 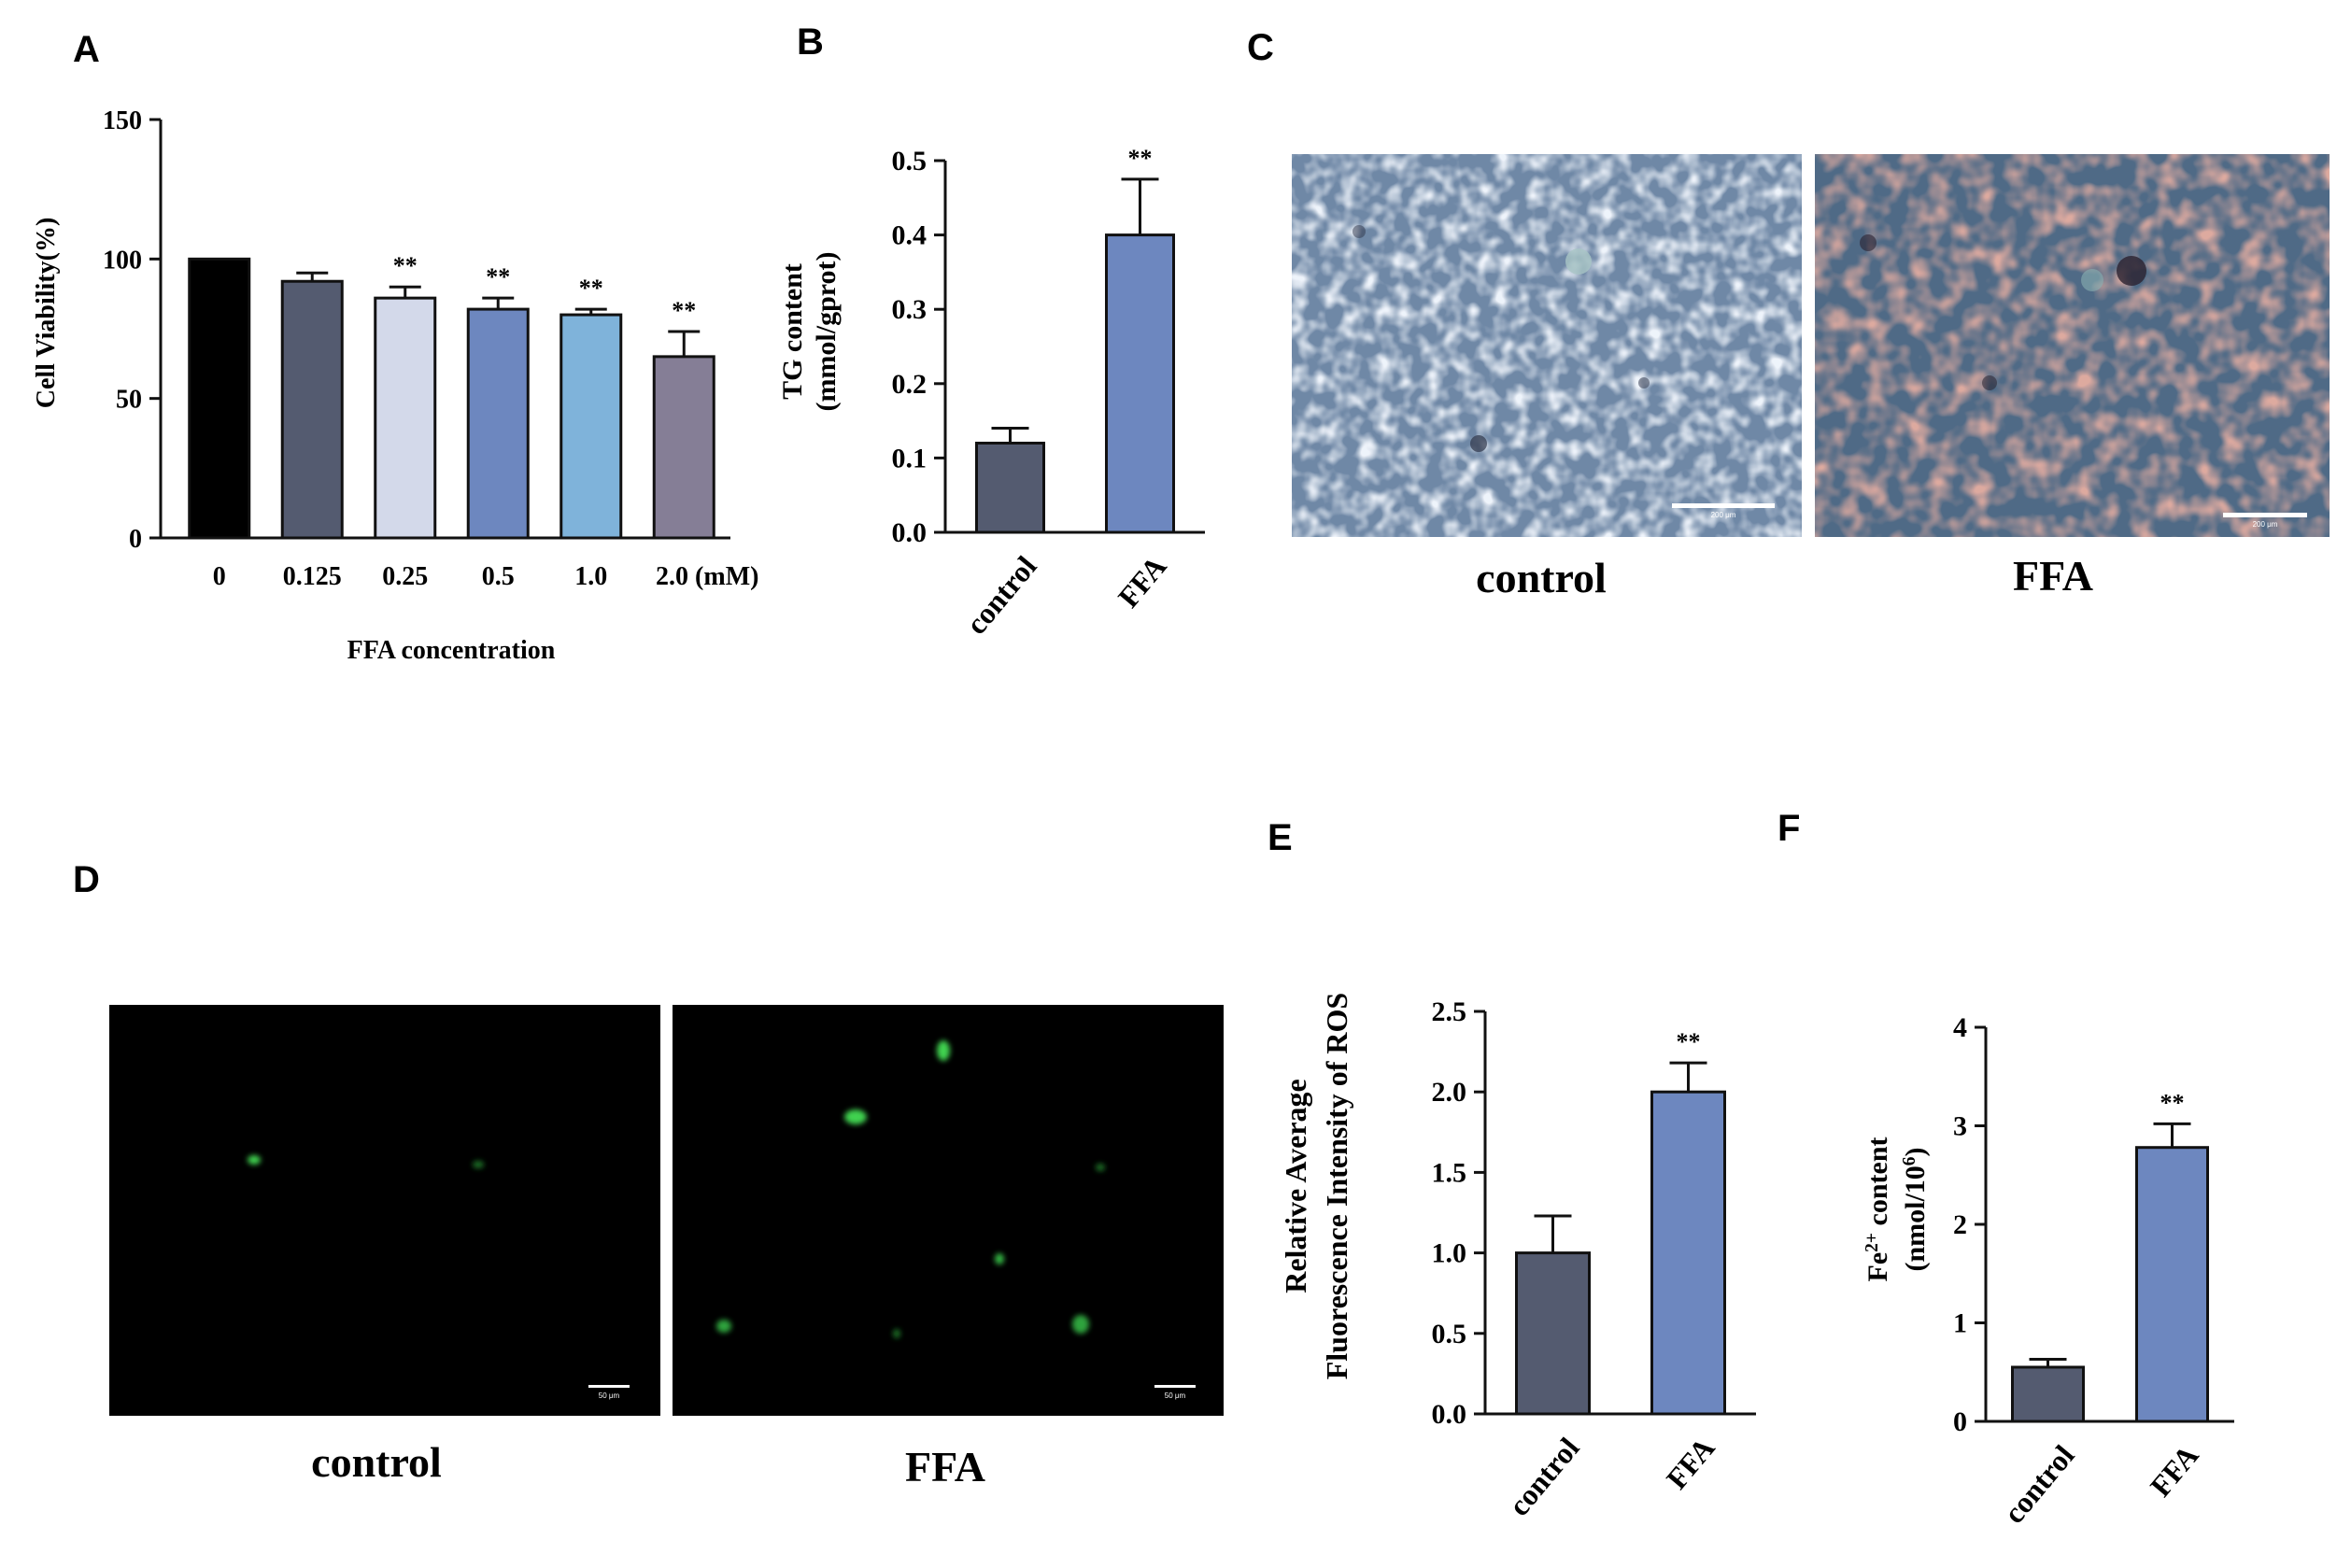 What do you see at coordinates (1788, 828) in the screenshot?
I see `panel-letter-f: F` at bounding box center [1788, 828].